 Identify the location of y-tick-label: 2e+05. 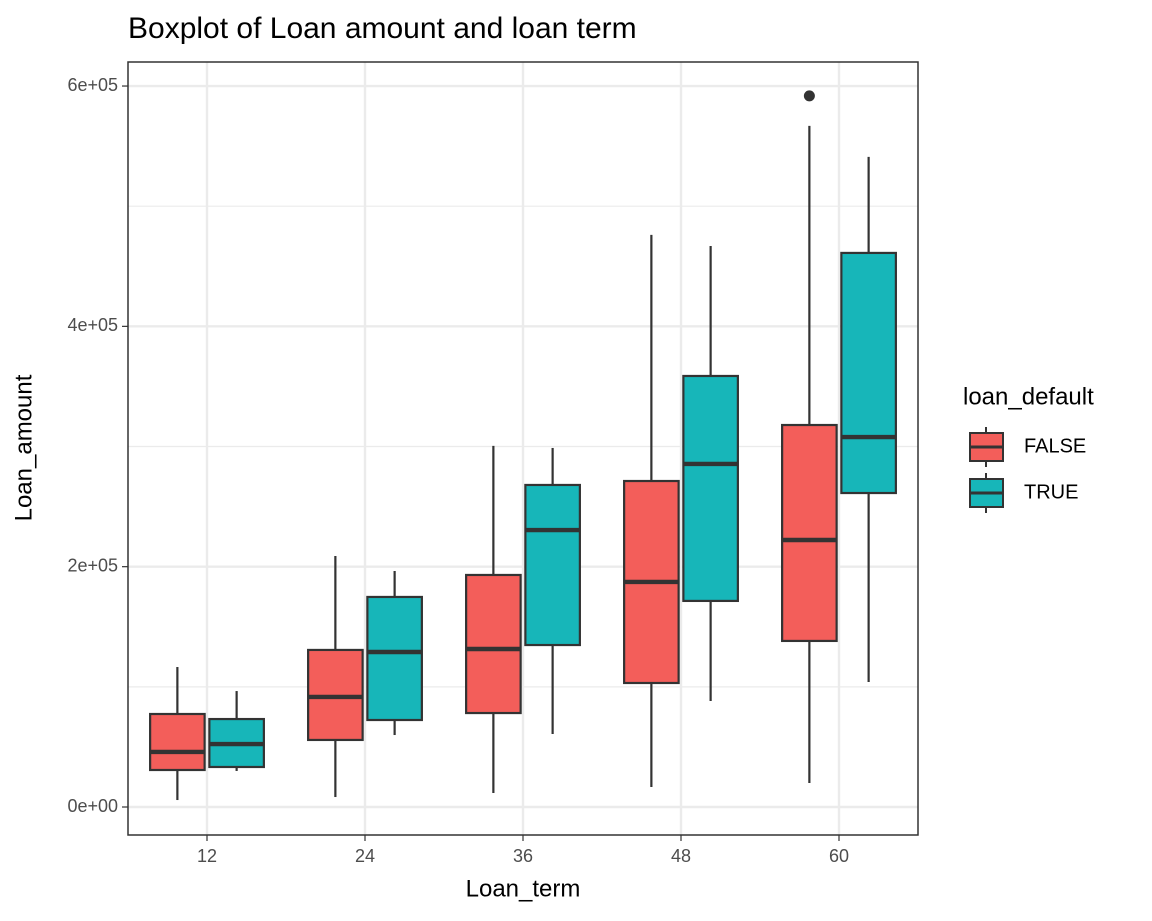
(92, 565).